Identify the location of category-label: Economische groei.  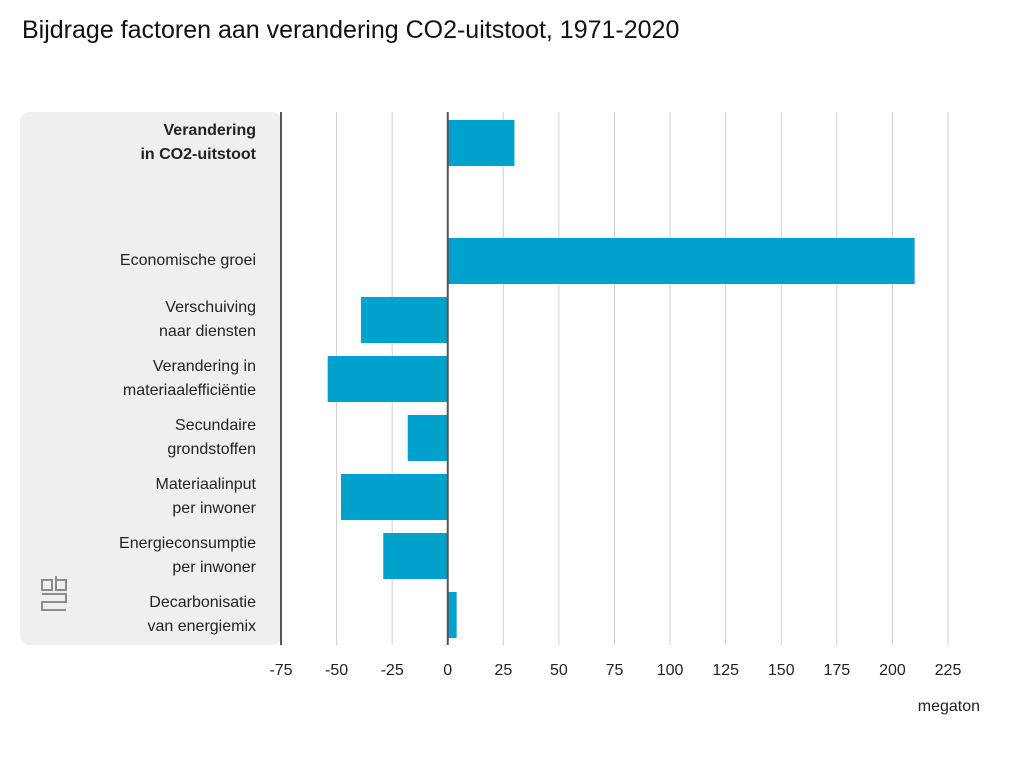
(187, 260).